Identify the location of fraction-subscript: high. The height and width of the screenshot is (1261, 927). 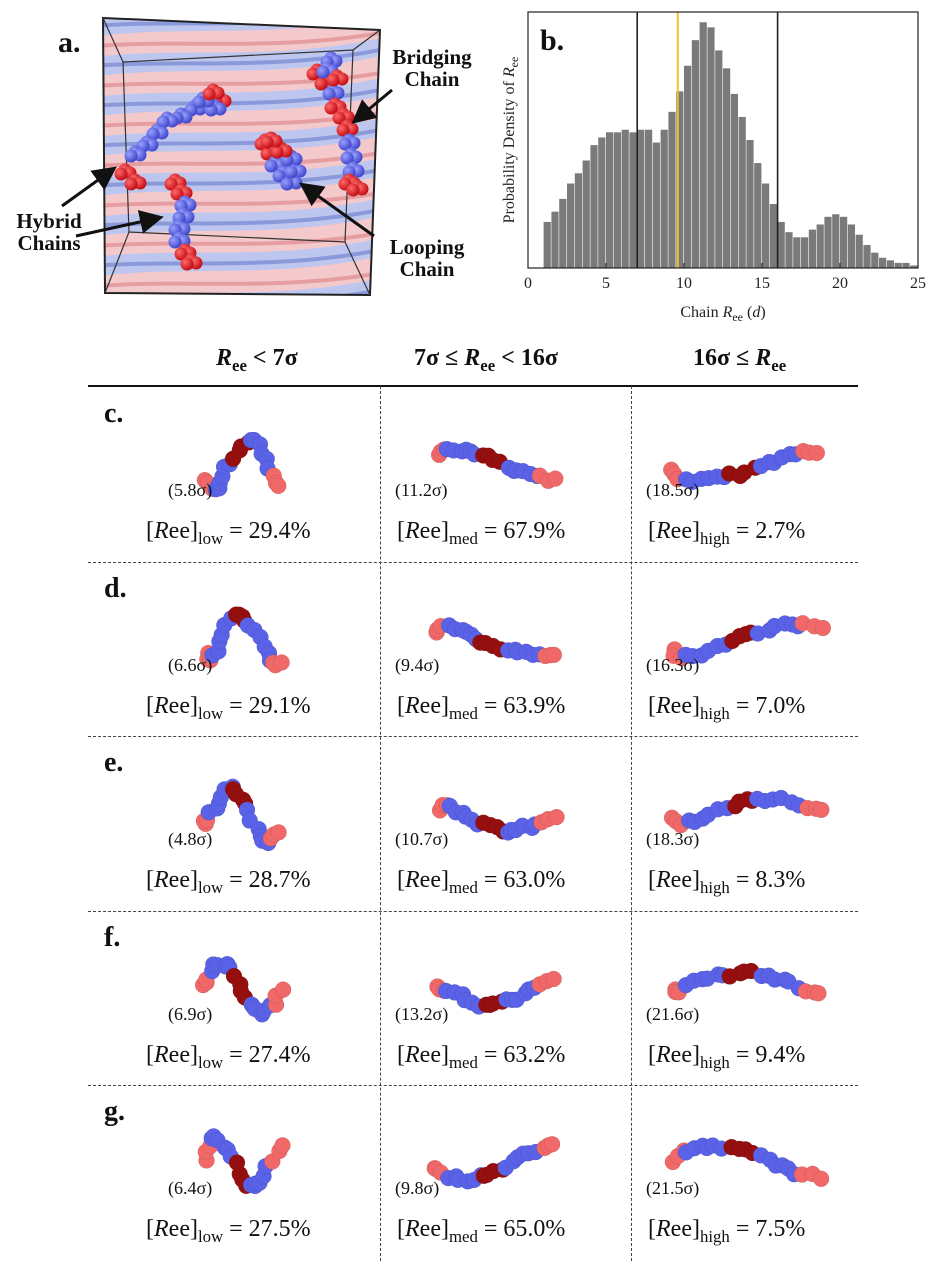
(714, 713).